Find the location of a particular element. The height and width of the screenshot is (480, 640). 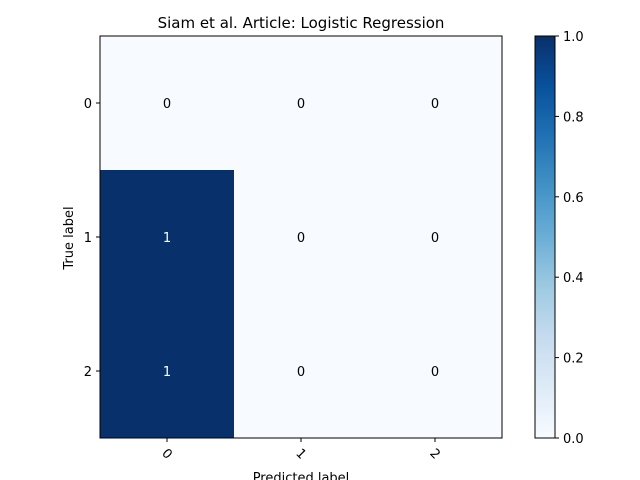

colorbar-tick-label: 0.2 is located at coordinates (573, 359).